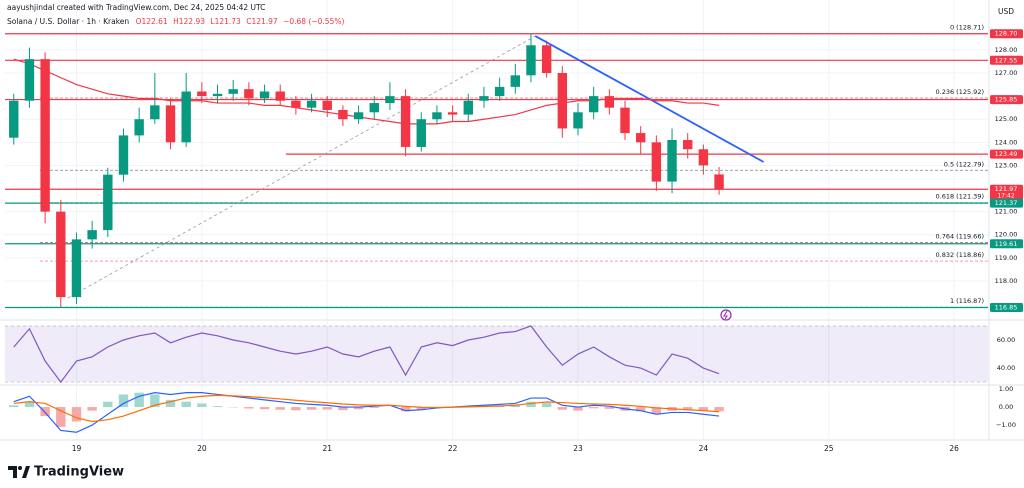 This screenshot has width=1024, height=488. I want to click on fib-label: 1 (116.87), so click(967, 301).